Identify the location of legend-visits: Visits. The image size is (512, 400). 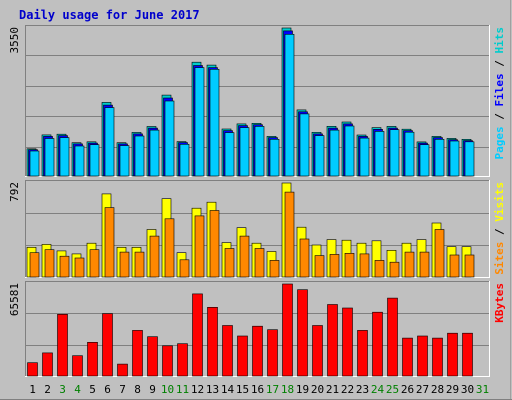
(499, 202).